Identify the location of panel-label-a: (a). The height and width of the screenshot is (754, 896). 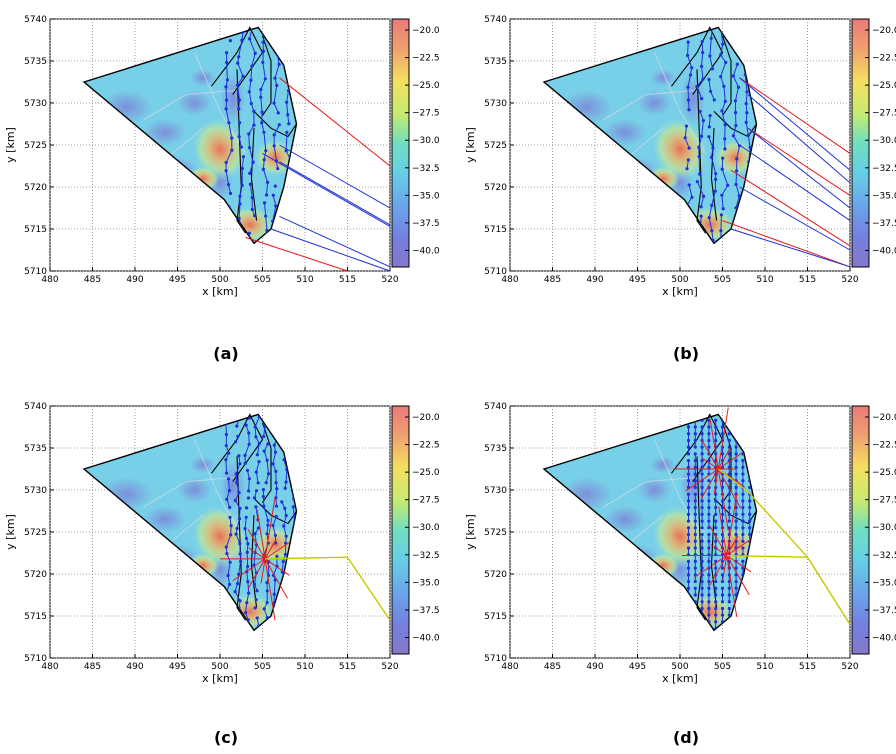
(225, 353).